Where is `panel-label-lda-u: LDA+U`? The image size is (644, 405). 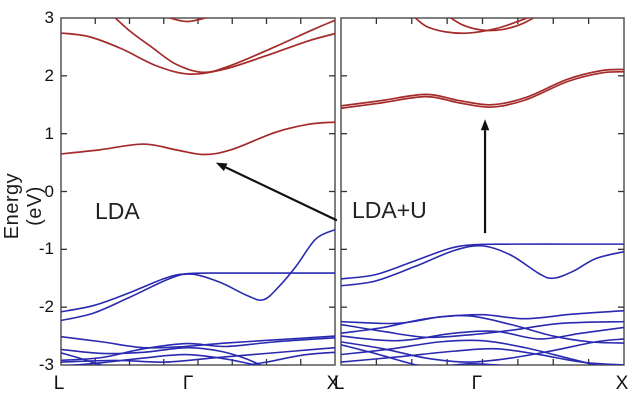 panel-label-lda-u: LDA+U is located at coordinates (389, 210).